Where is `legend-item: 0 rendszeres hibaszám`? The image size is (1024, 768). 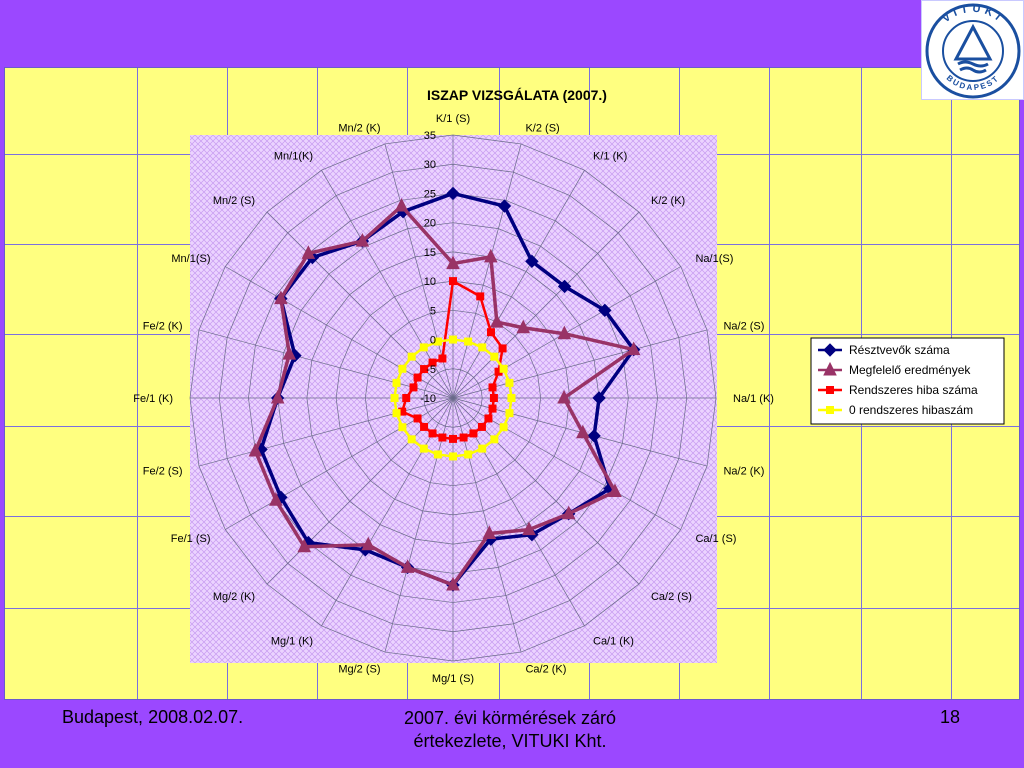 legend-item: 0 rendszeres hibaszám is located at coordinates (895, 410).